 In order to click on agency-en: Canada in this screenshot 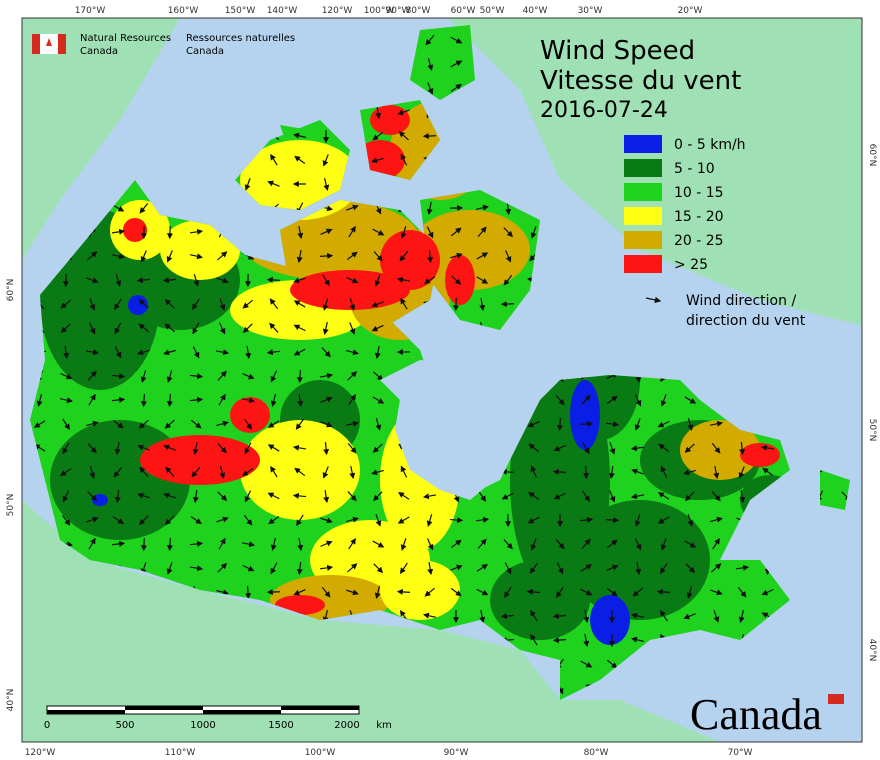, I will do `click(99, 51)`.